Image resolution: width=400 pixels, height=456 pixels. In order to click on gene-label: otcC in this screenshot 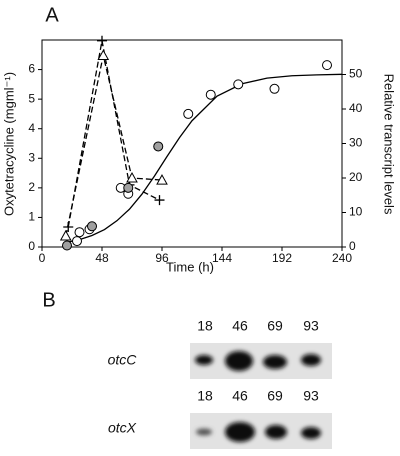, I will do `click(123, 360)`.